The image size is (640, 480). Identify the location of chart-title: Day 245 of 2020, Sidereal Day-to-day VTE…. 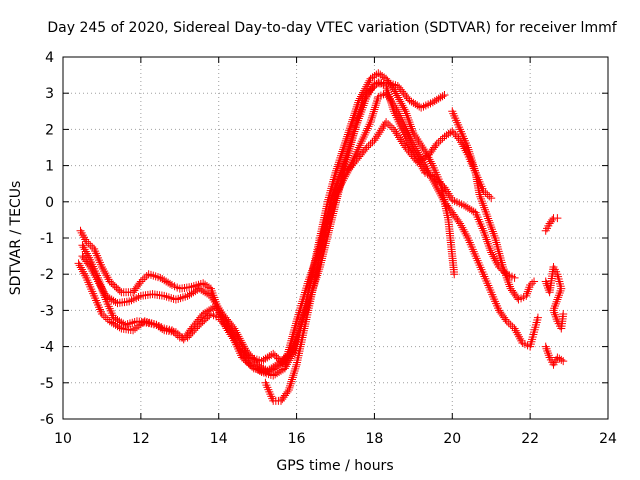
(332, 28).